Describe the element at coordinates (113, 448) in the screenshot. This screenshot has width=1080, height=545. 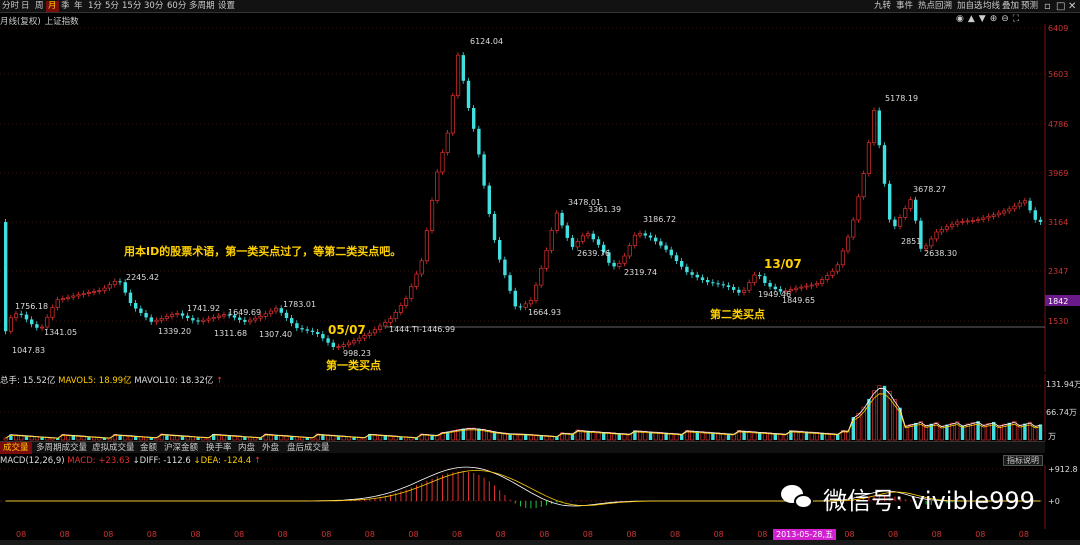
I see `tab-virtual-volume: 虚拟成交量` at that location.